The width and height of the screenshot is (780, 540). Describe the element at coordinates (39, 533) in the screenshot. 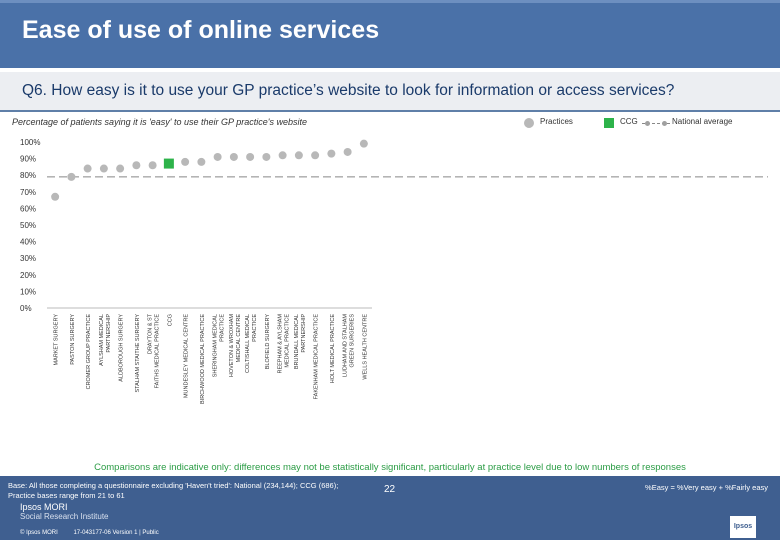

I see `copyright-text: © Ipsos MORI` at that location.